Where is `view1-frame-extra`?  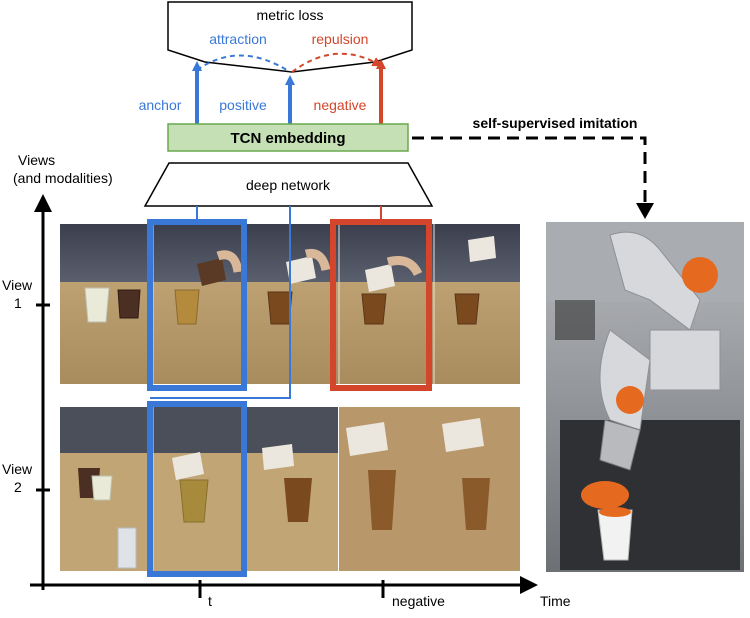
view1-frame-extra is located at coordinates (476, 304).